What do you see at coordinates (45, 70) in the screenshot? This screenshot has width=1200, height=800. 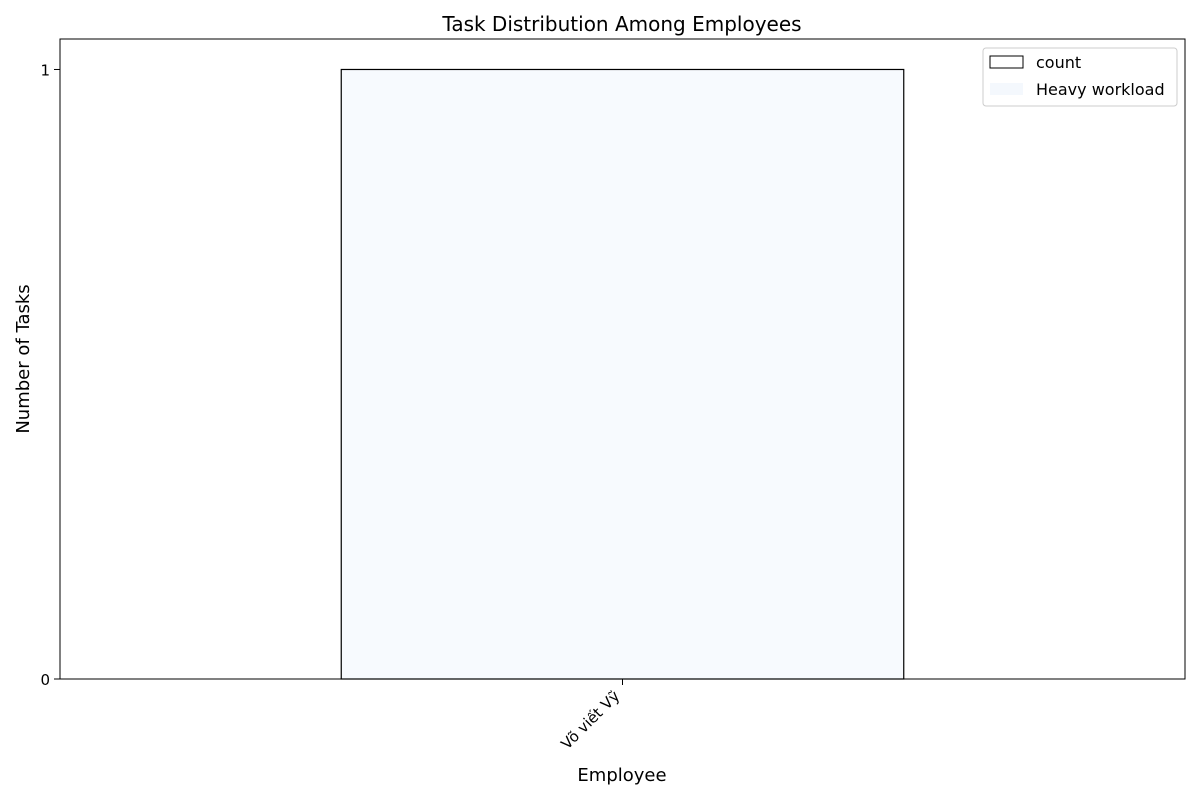 I see `y-tick-label-1: 1` at bounding box center [45, 70].